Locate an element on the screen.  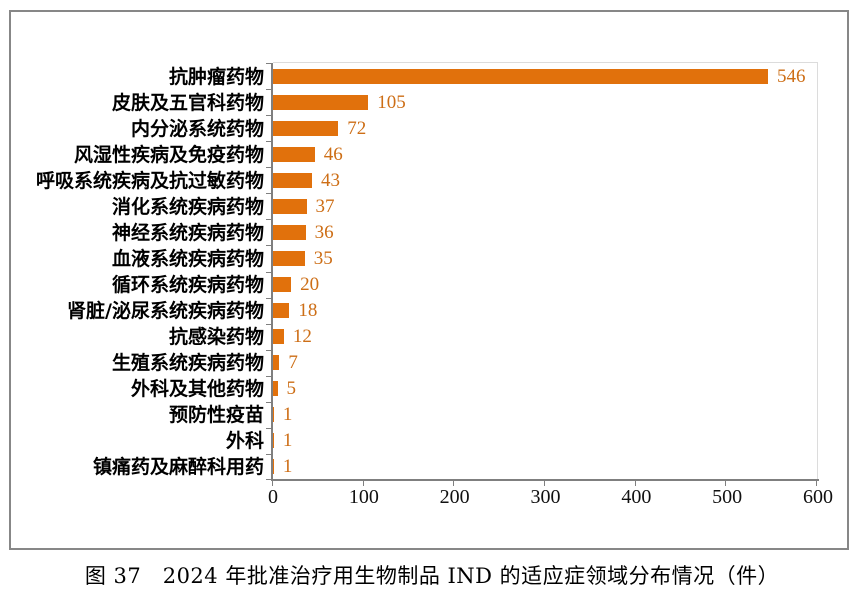
bar-value-label: 46 is located at coordinates (333, 154).